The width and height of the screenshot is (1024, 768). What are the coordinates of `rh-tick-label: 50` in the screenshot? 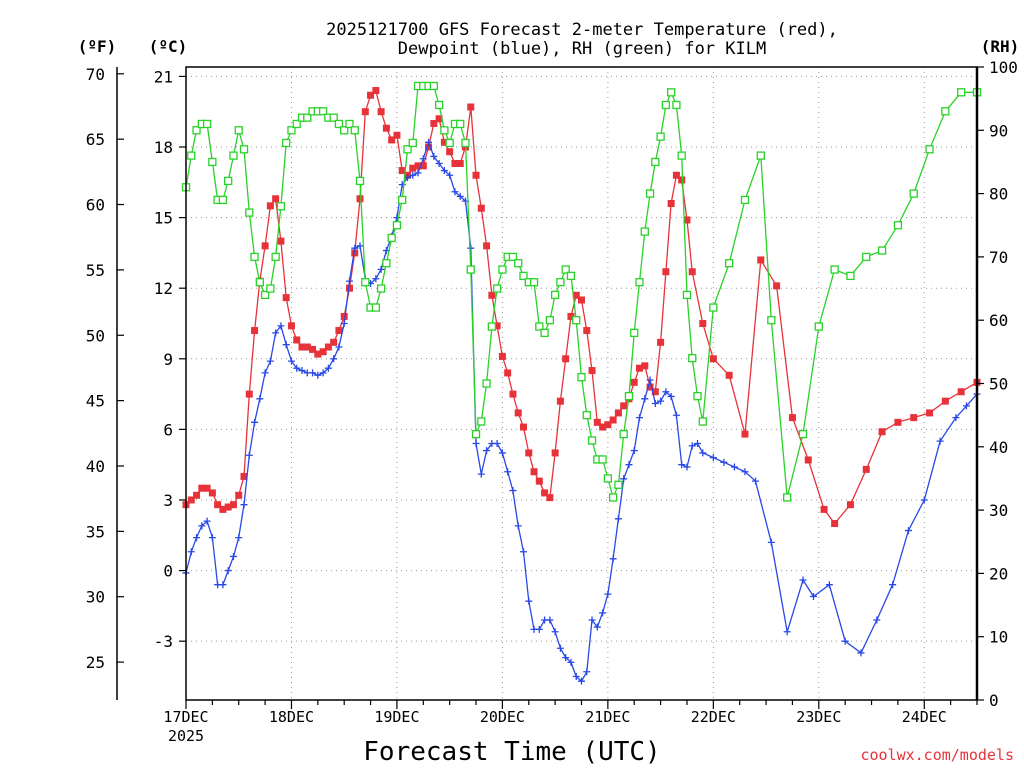 It's located at (998, 384).